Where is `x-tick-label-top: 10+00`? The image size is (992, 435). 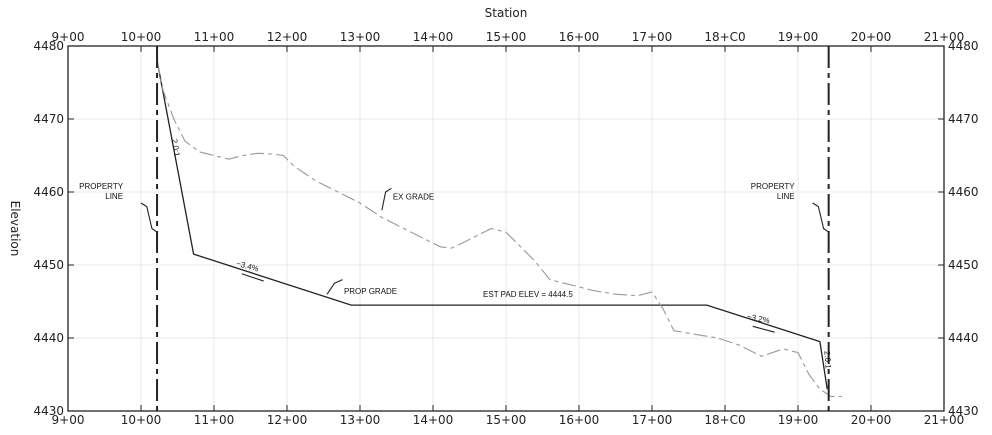
x-tick-label-top: 10+00 is located at coordinates (141, 37).